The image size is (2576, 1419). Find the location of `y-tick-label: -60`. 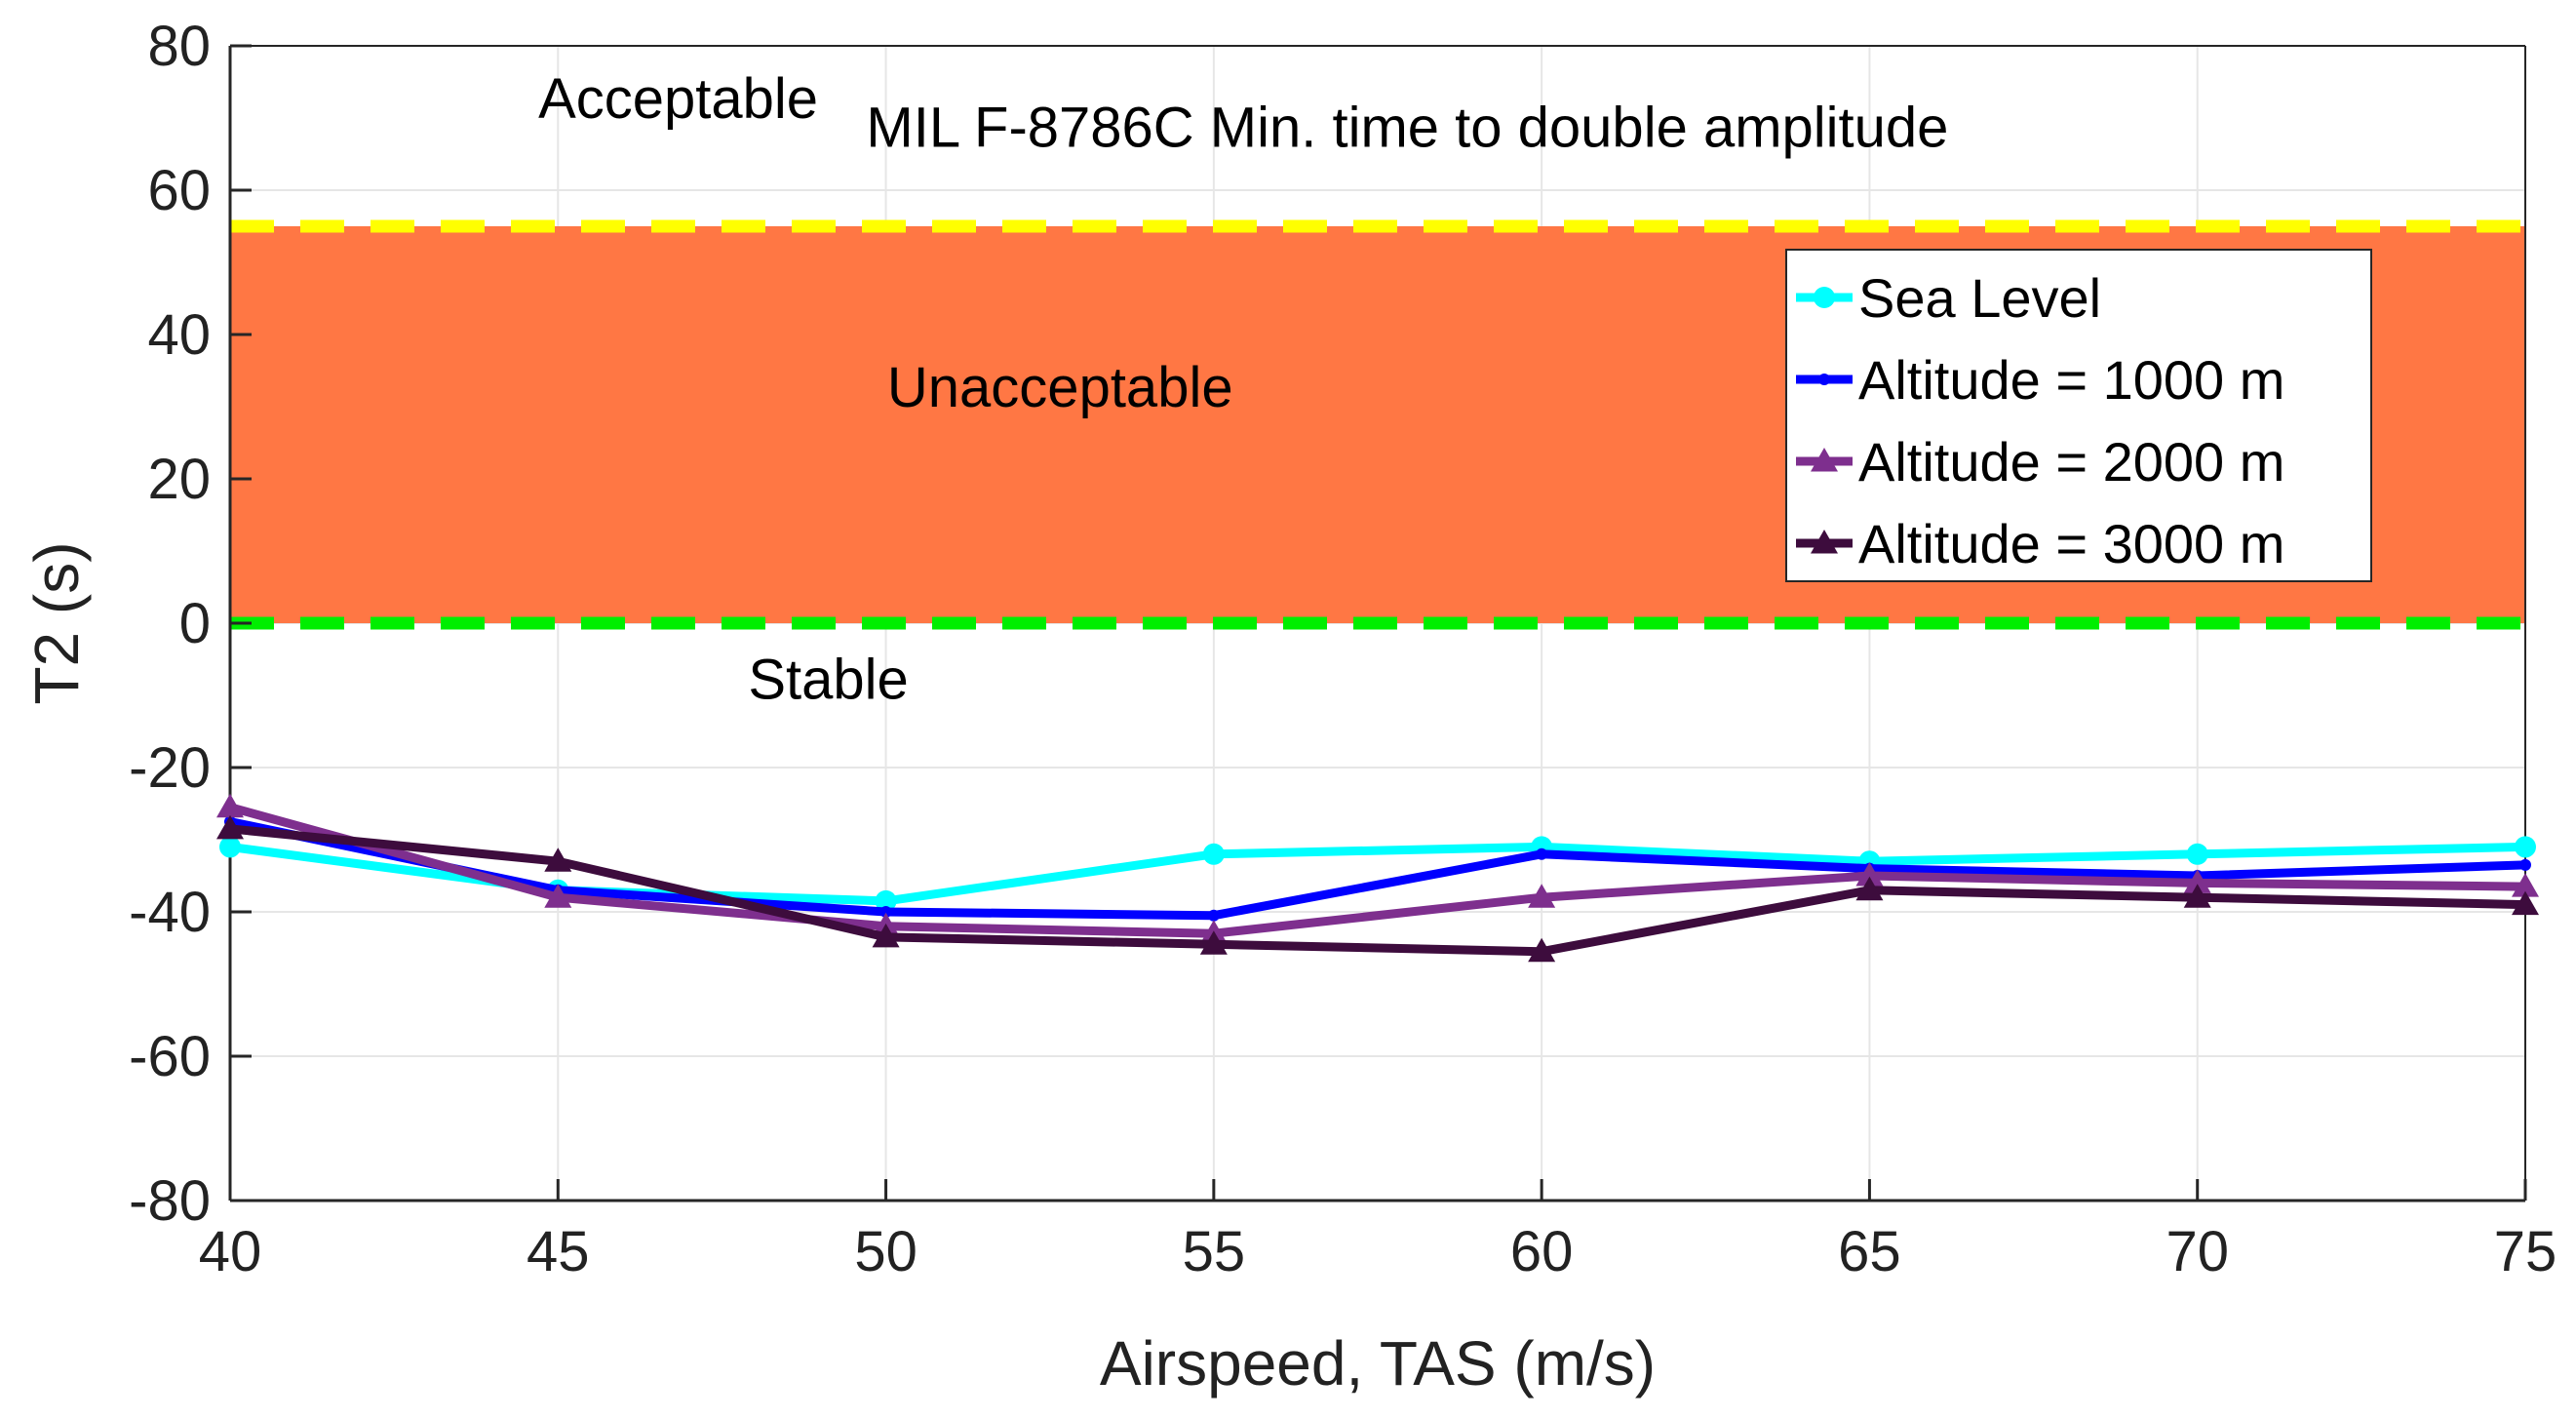

y-tick-label: -60 is located at coordinates (170, 1056).